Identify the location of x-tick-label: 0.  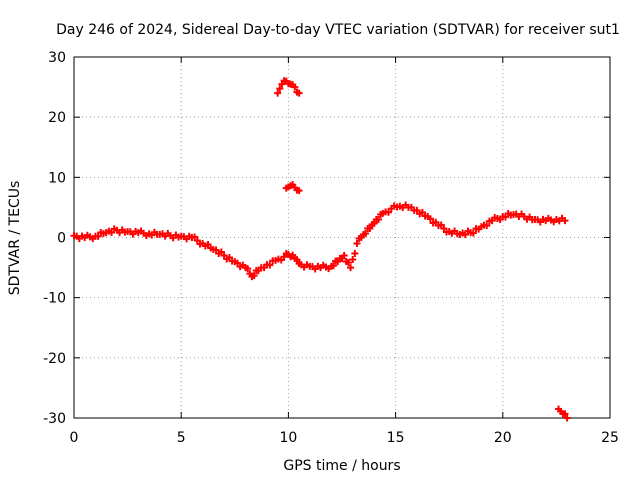
(74, 438).